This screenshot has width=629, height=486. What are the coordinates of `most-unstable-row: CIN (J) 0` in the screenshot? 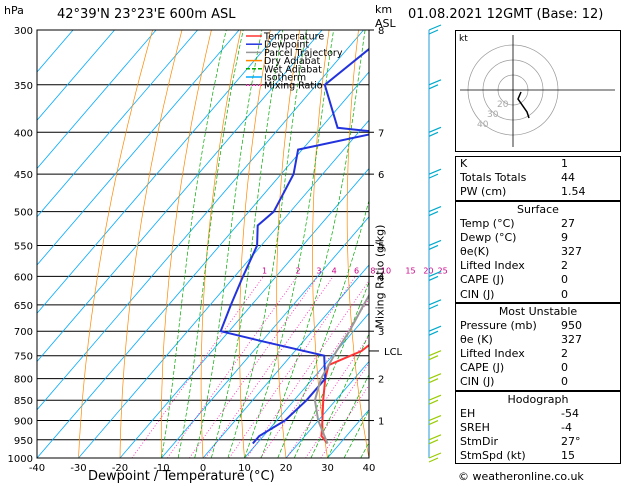 It's located at (538, 382).